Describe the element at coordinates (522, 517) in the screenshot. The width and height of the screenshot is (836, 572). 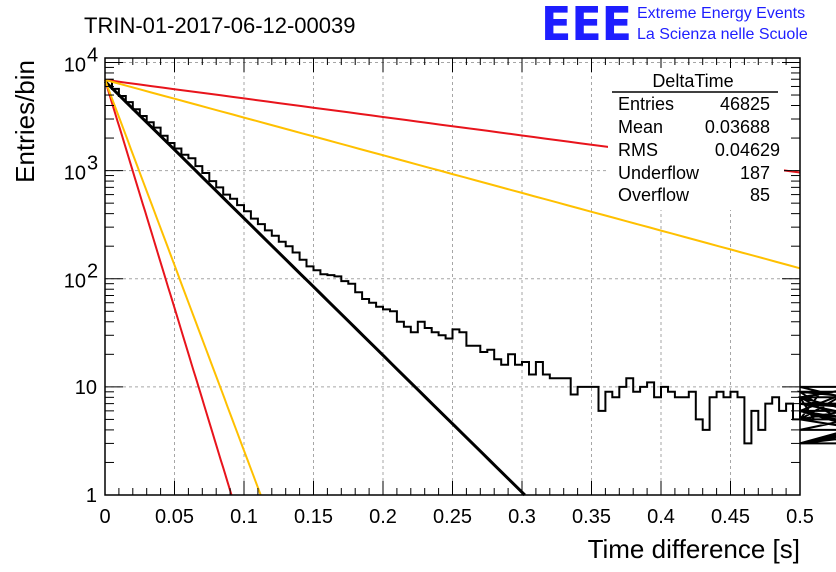
I see `x-tick-label: 0.3` at that location.